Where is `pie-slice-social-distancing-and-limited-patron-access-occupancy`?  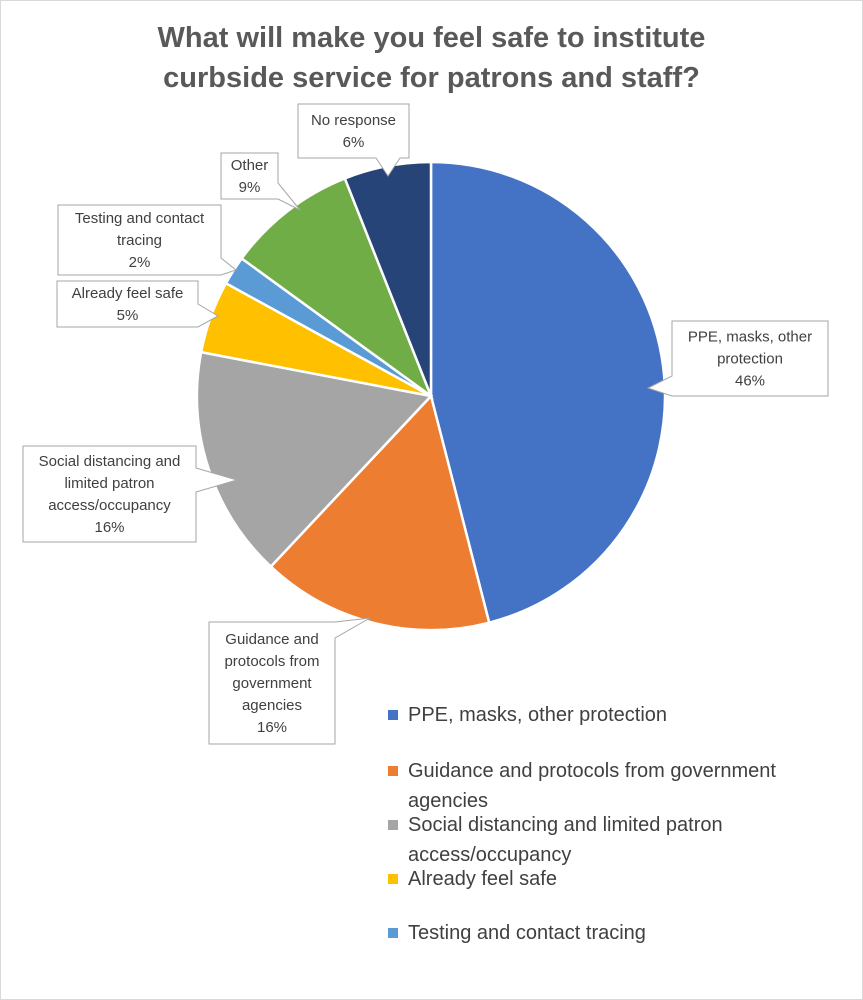 pie-slice-social-distancing-and-limited-patron-access-occupancy is located at coordinates (314, 459).